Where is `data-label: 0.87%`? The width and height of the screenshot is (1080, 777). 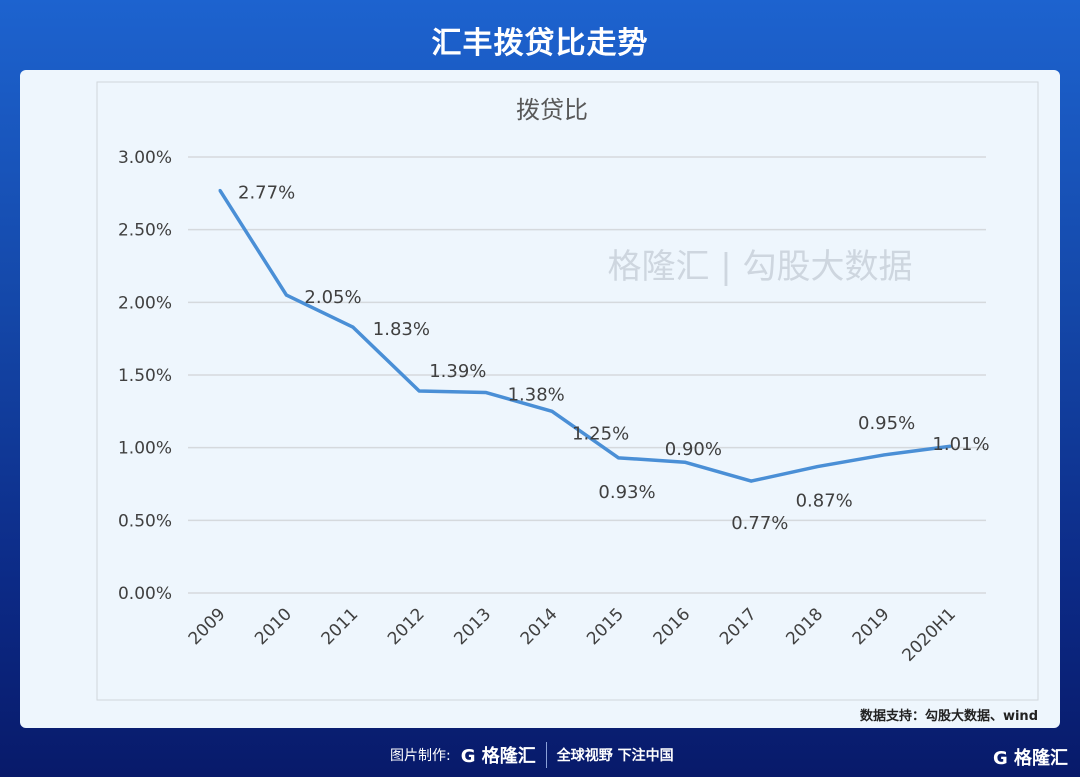
data-label: 0.87% is located at coordinates (824, 501).